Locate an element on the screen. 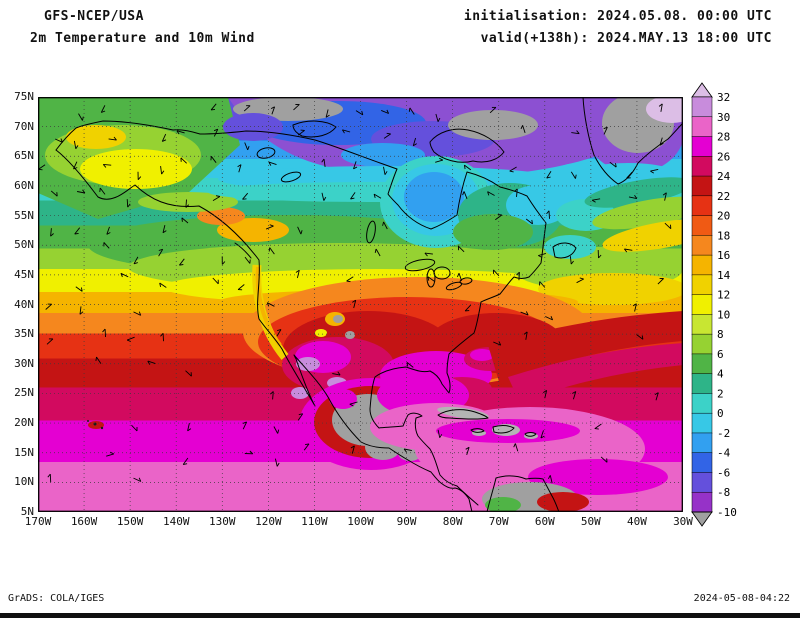 This screenshot has width=800, height=618. colorbar-label: 4 is located at coordinates (720, 374).